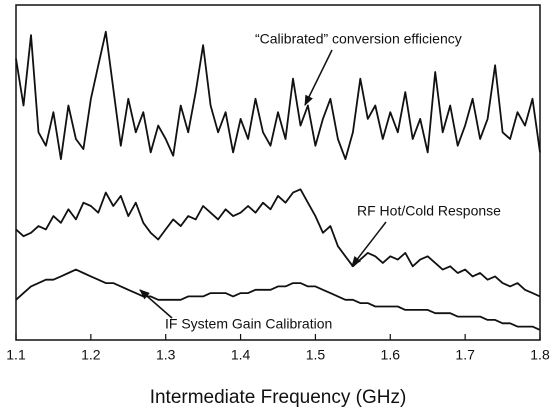  What do you see at coordinates (391, 355) in the screenshot?
I see `x-tick-label: 1.6` at bounding box center [391, 355].